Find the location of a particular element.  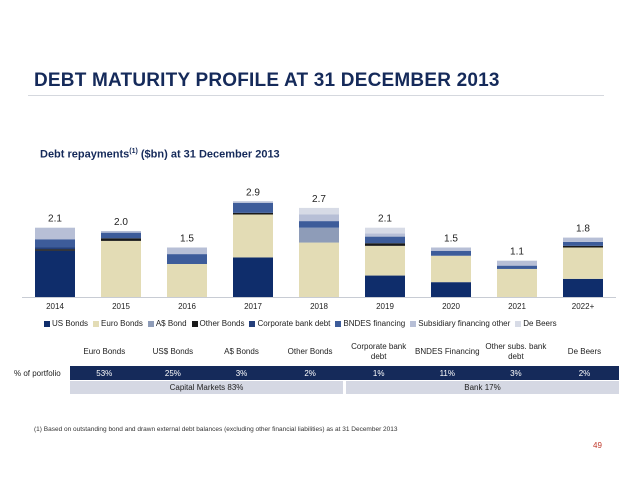

bar-segment-2022+-other-bonds is located at coordinates (583, 246).